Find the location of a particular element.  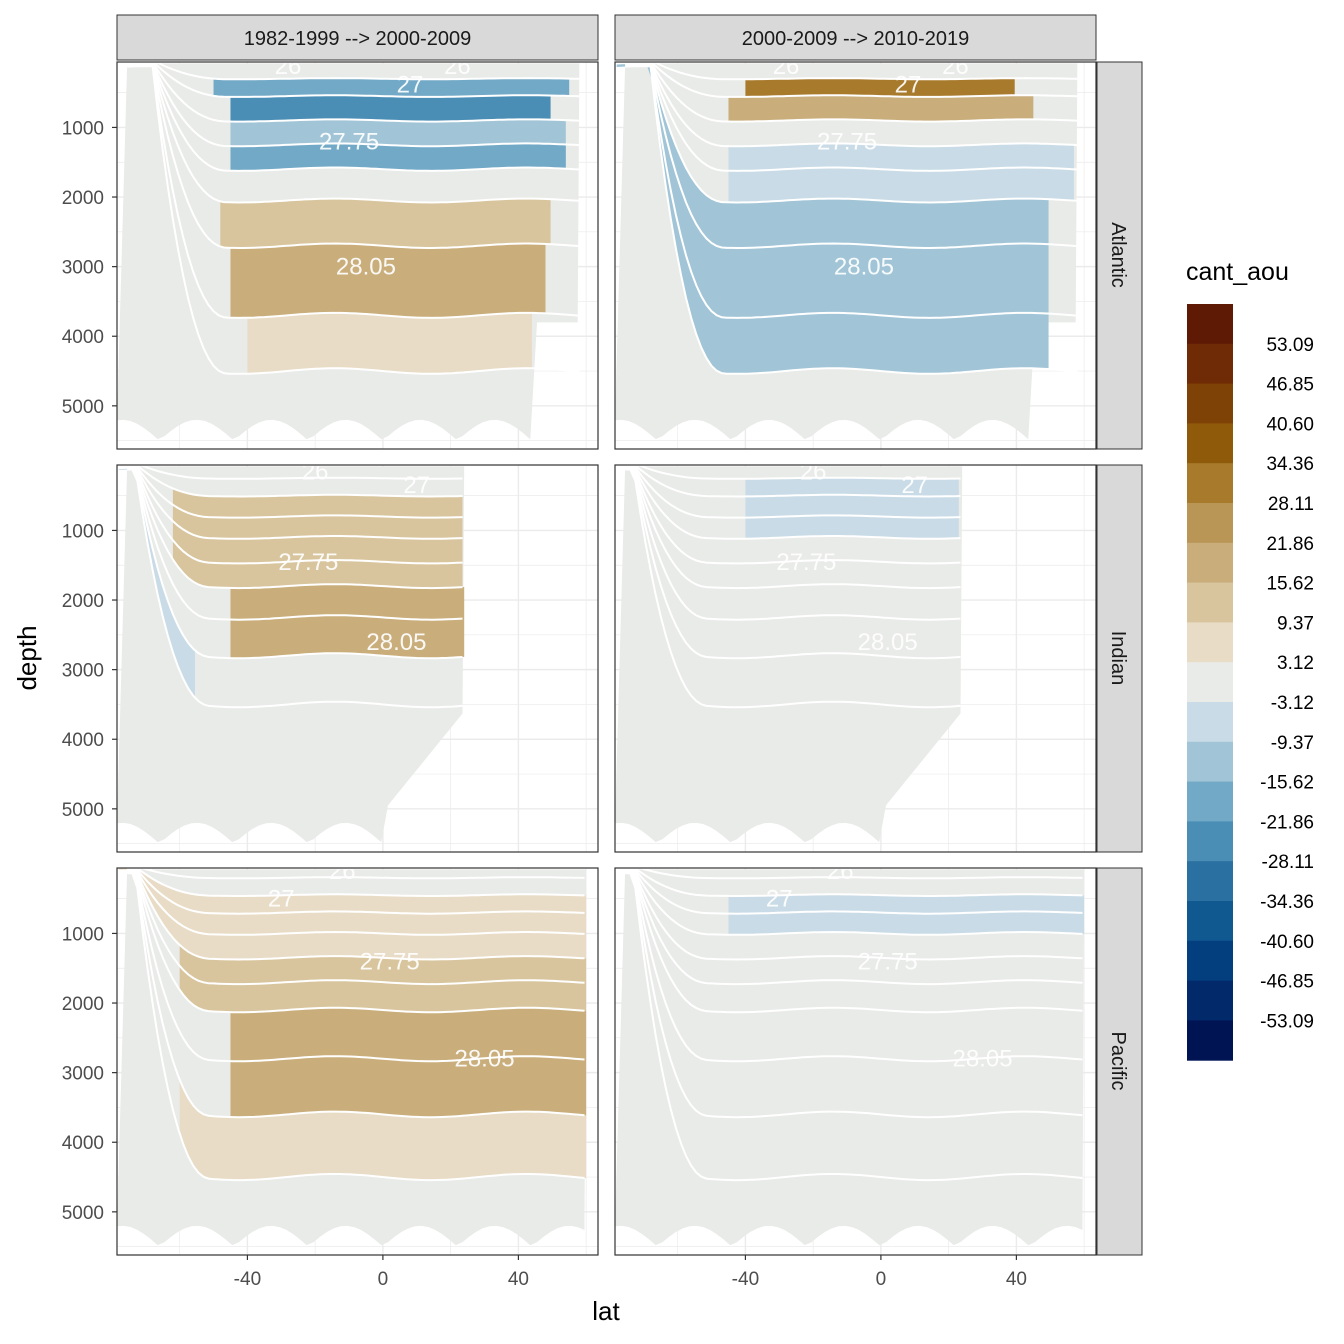

legend-label: -46.85 is located at coordinates (1287, 982).